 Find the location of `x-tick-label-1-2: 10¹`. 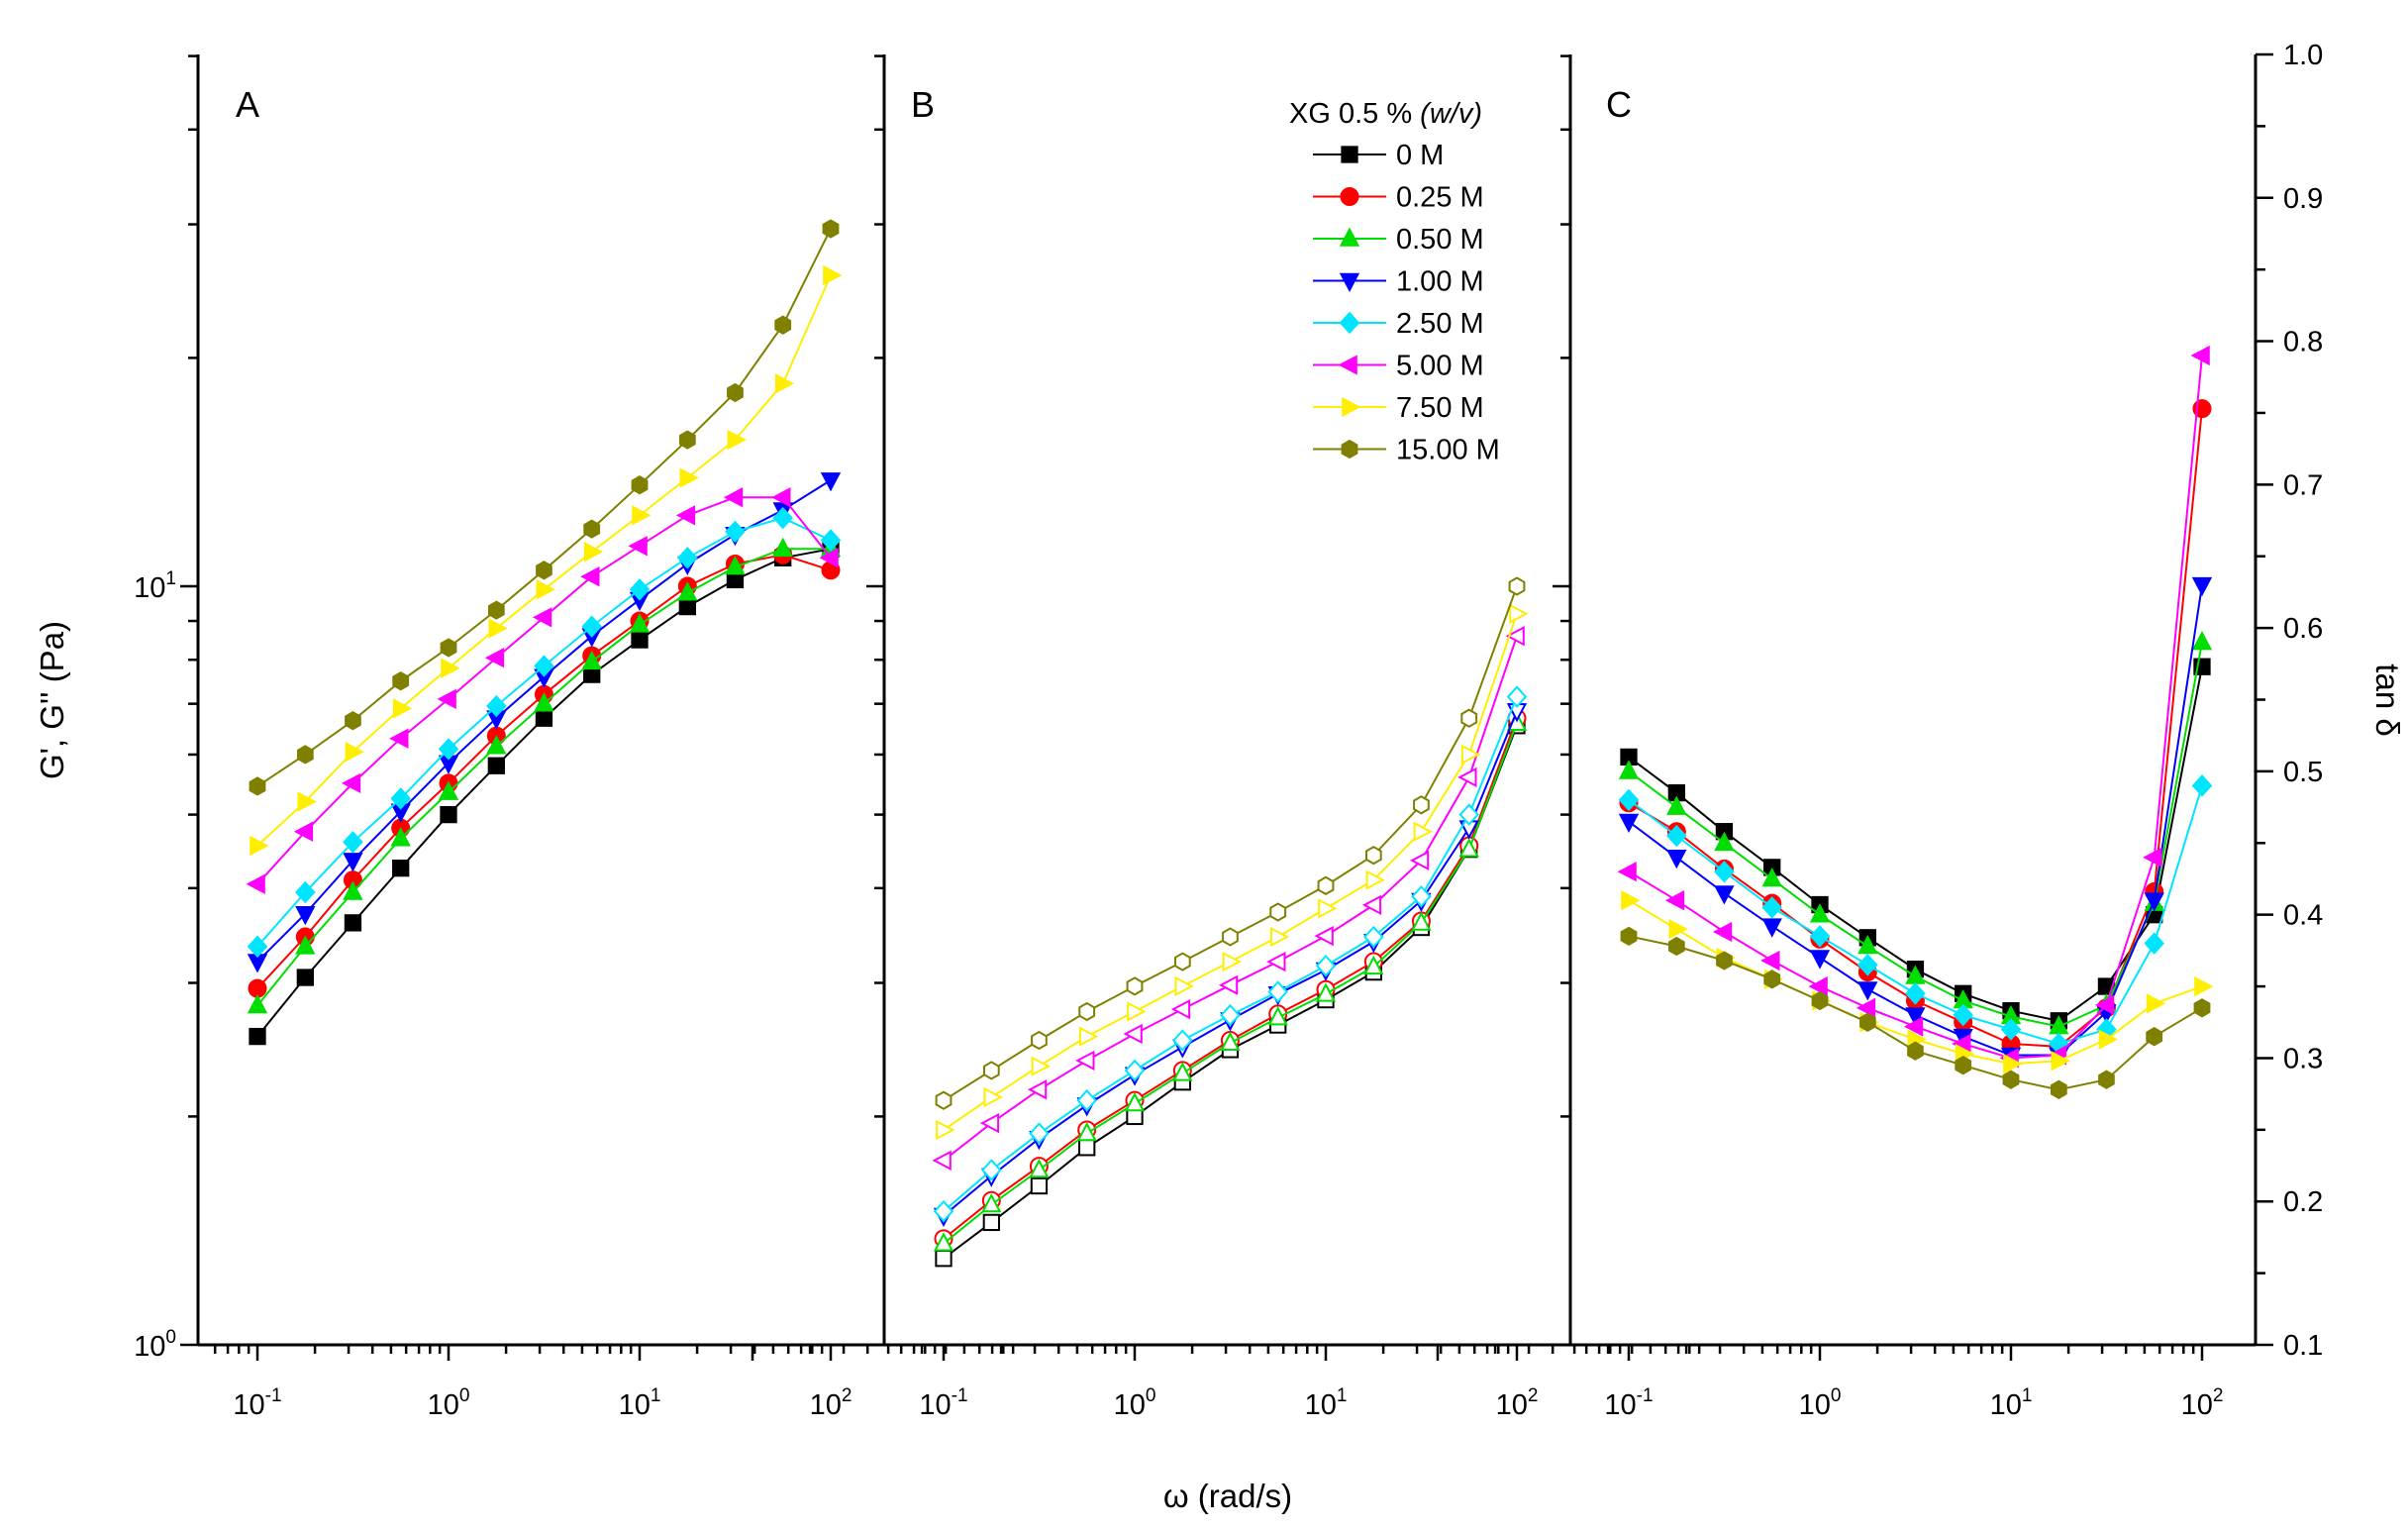

x-tick-label-1-2: 10¹ is located at coordinates (1326, 1403).